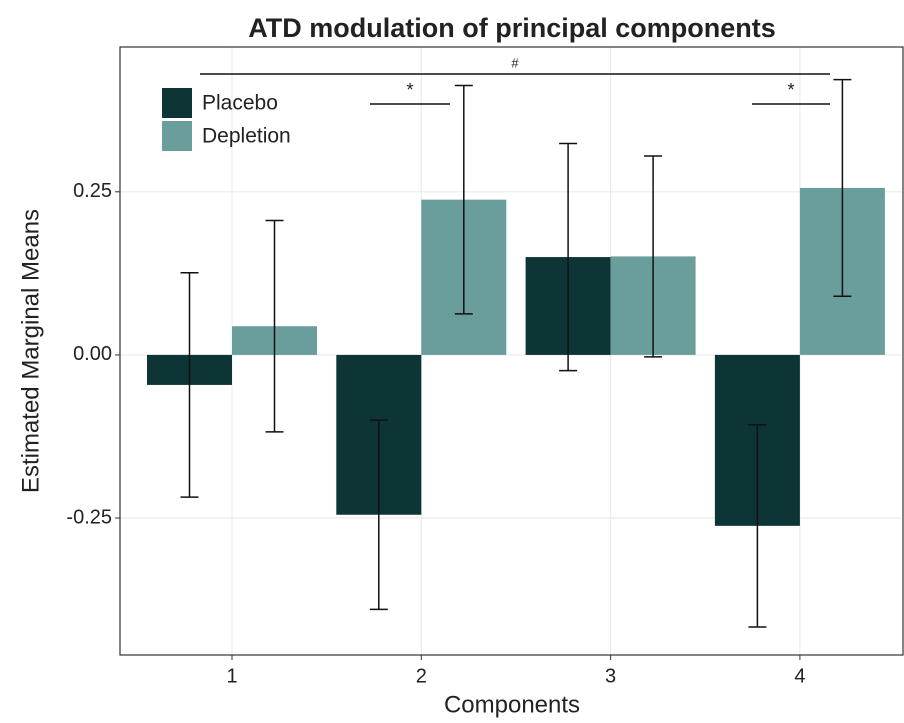 The height and width of the screenshot is (723, 904). What do you see at coordinates (89, 517) in the screenshot?
I see `y-tick-label: -0.25` at bounding box center [89, 517].